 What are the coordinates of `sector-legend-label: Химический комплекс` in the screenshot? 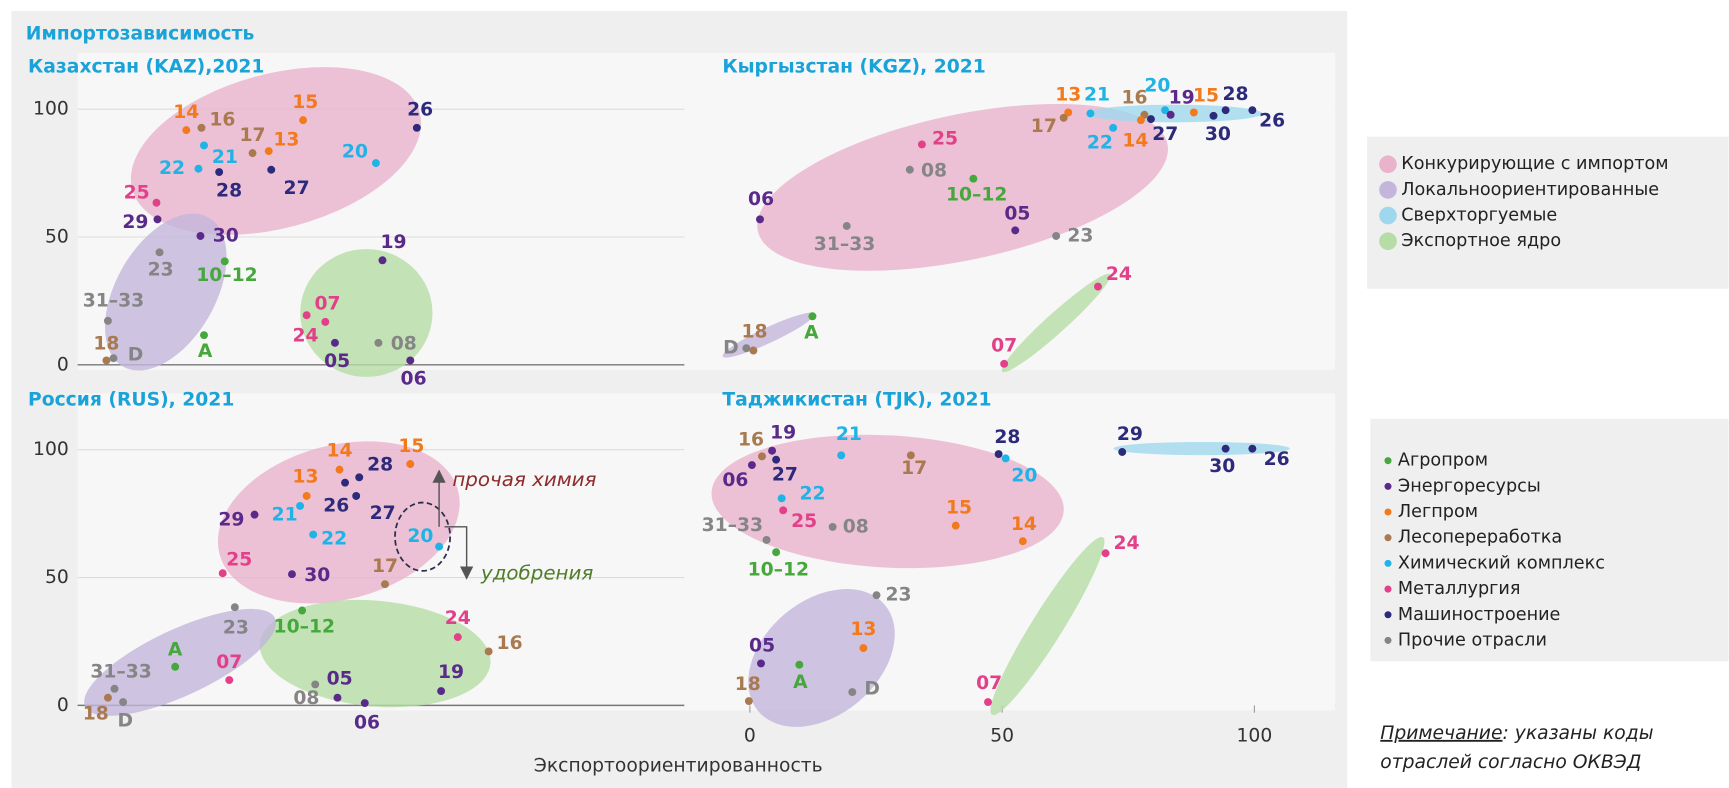 It's located at (1501, 563).